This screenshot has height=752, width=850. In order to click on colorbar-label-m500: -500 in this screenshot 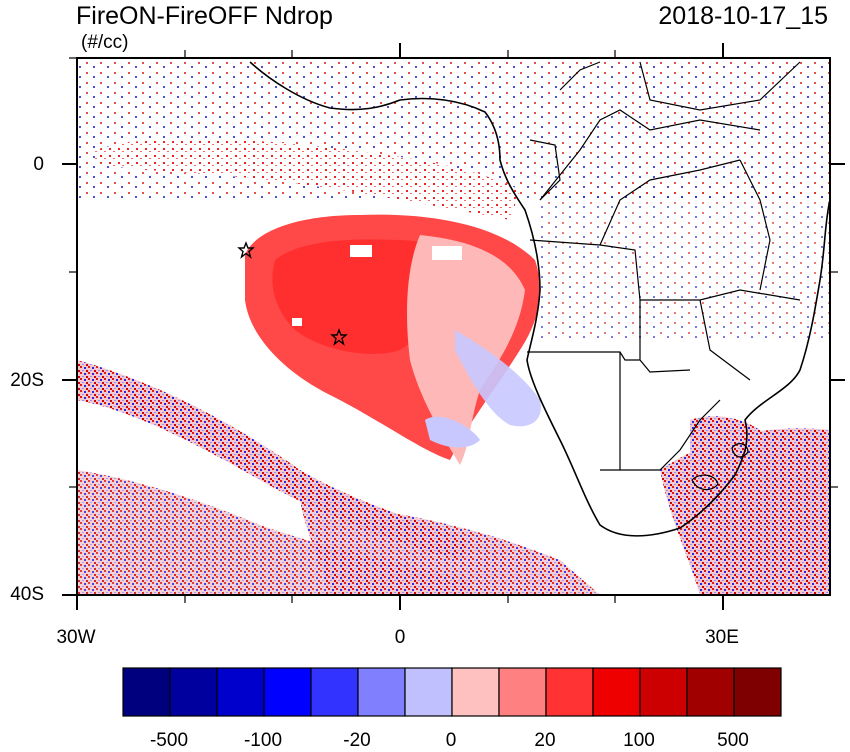, I will do `click(169, 740)`.